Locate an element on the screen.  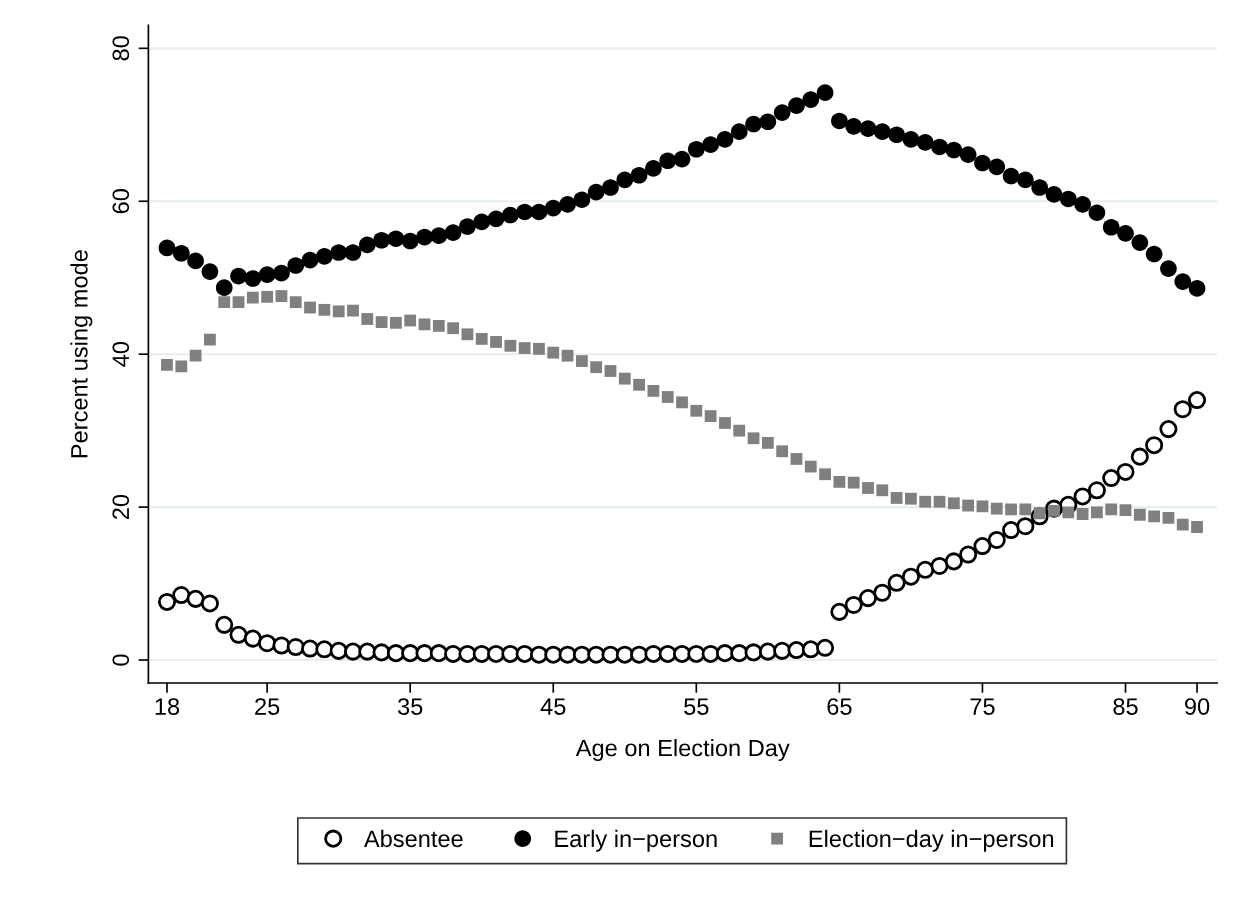
legend-label: Election−day in−person is located at coordinates (931, 840).